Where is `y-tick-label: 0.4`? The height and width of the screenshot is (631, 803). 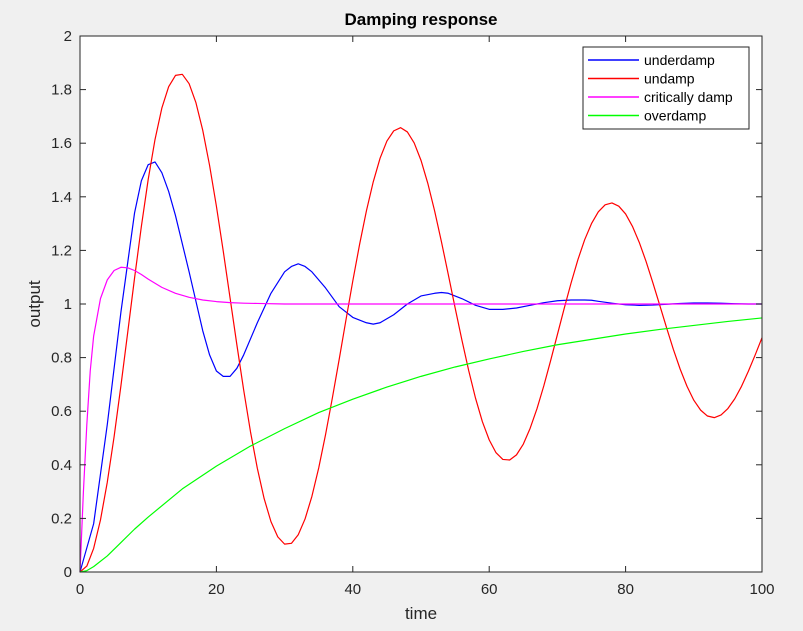
y-tick-label: 0.4 is located at coordinates (61, 465).